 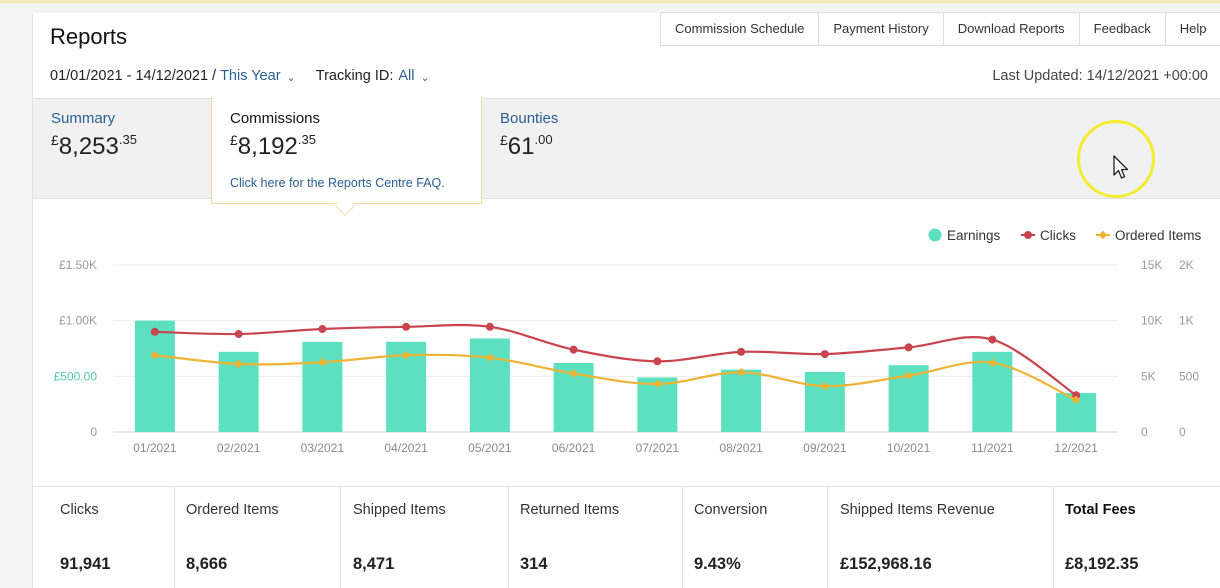 What do you see at coordinates (1158, 235) in the screenshot?
I see `legend-ordered-label: Ordered Items` at bounding box center [1158, 235].